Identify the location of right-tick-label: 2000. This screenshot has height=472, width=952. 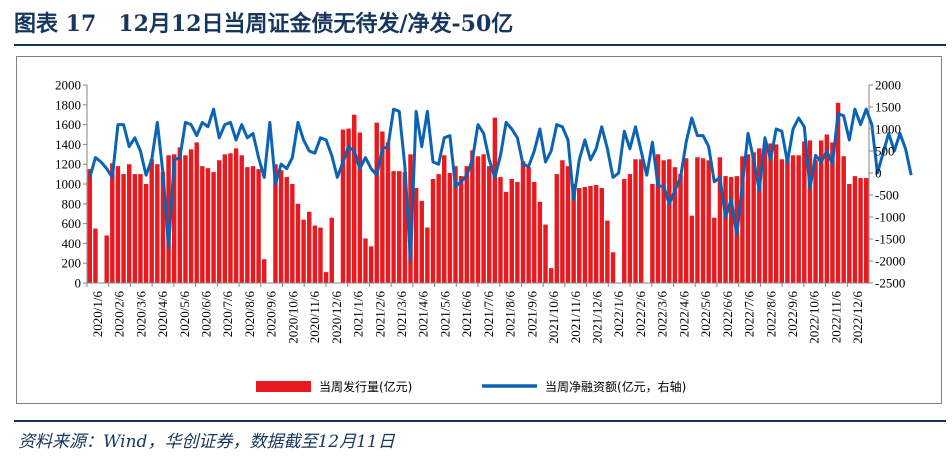
(888, 85).